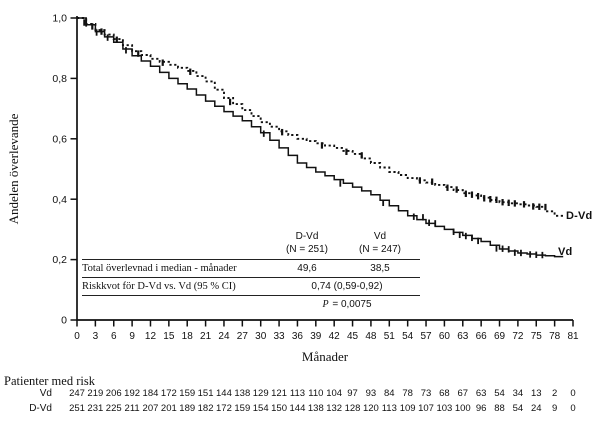 The image size is (602, 422). What do you see at coordinates (444, 408) in the screenshot?
I see `risk-count: 103` at bounding box center [444, 408].